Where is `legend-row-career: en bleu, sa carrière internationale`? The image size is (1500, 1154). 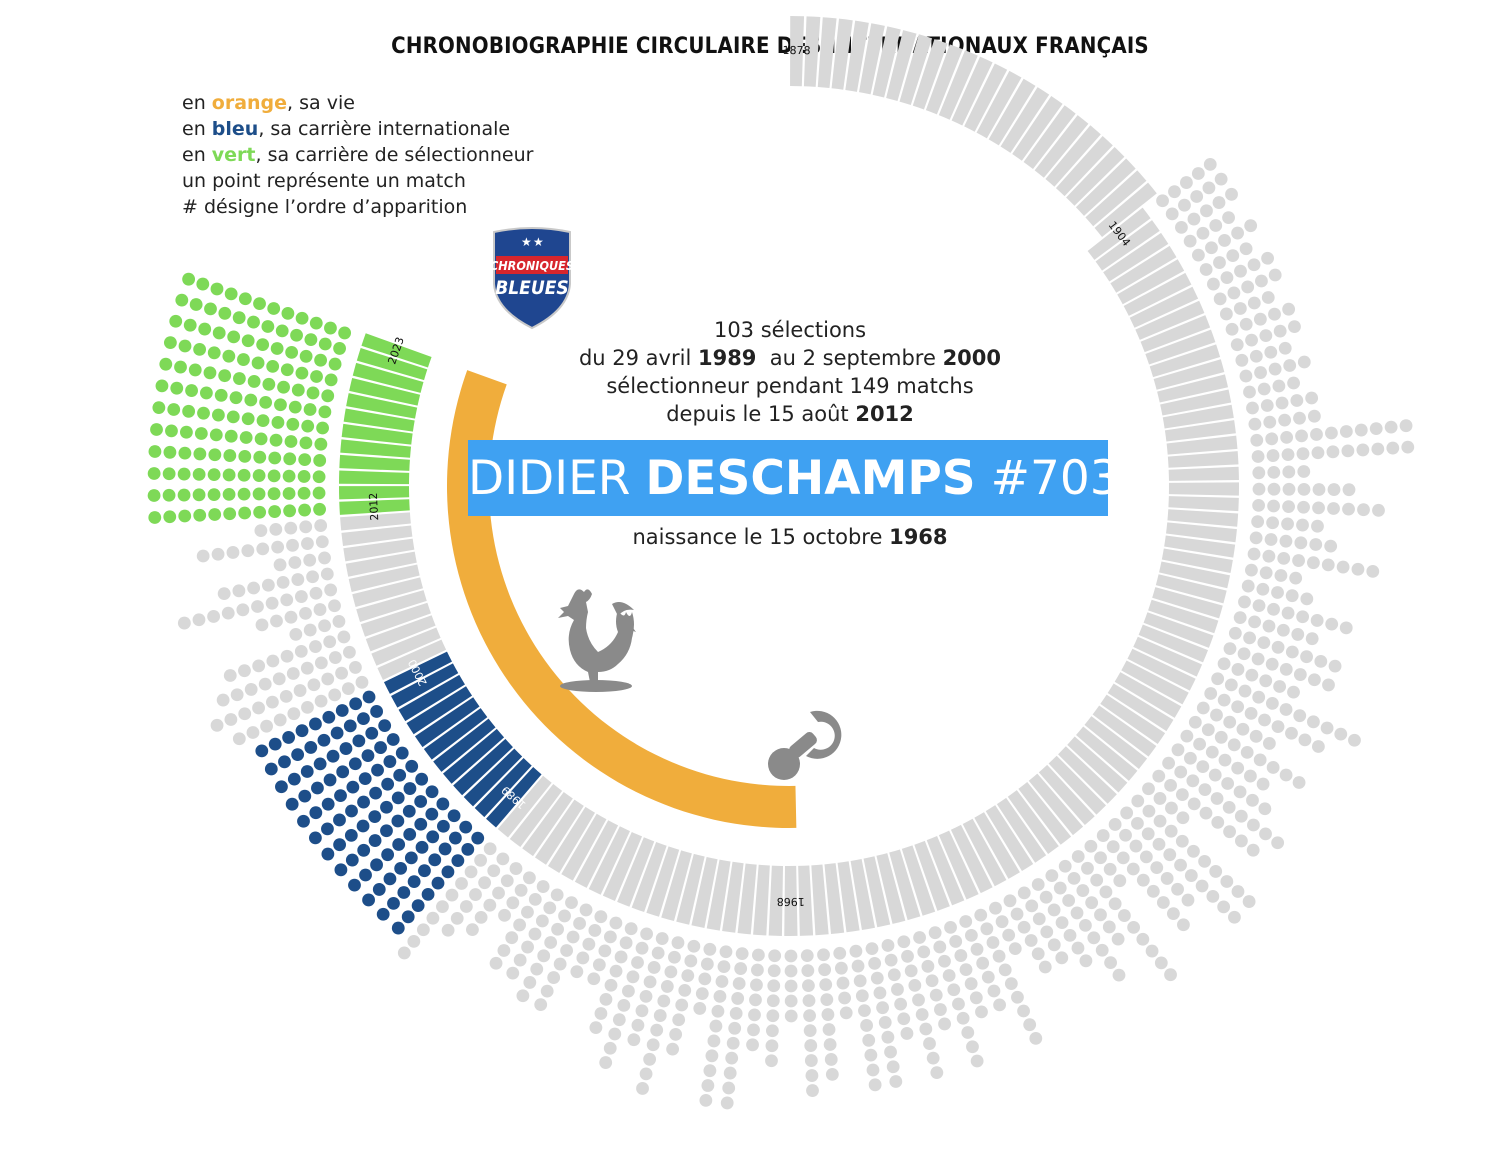
legend-row-career: en bleu, sa carrière internationale is located at coordinates (346, 129).